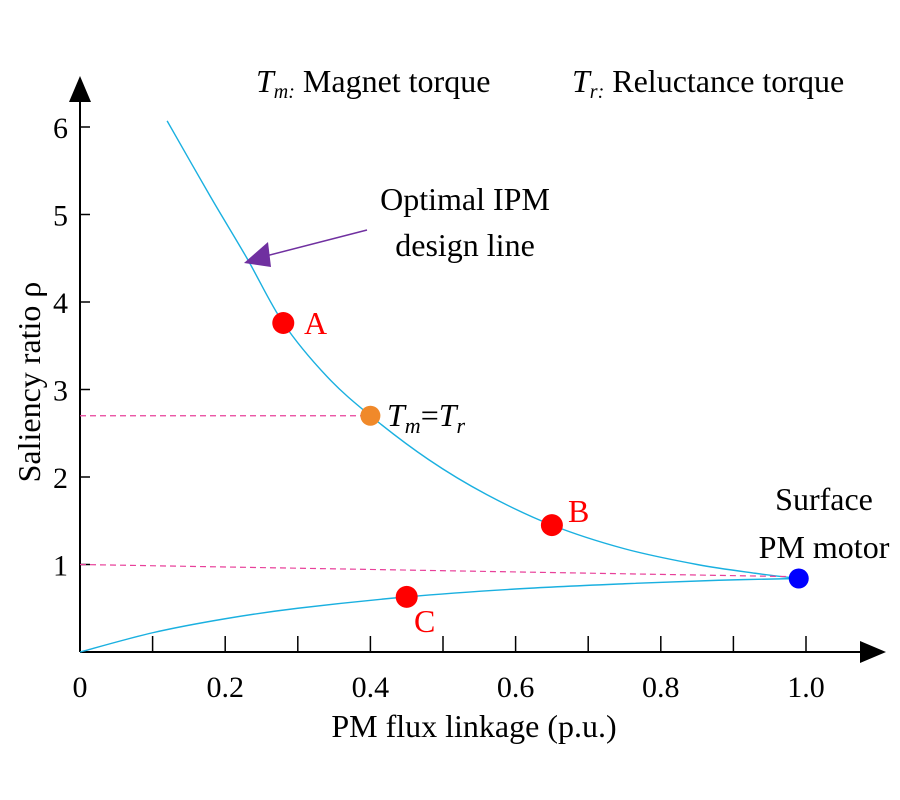 The width and height of the screenshot is (900, 800). Describe the element at coordinates (430, 415) in the screenshot. I see `eq-sign: =` at that location.